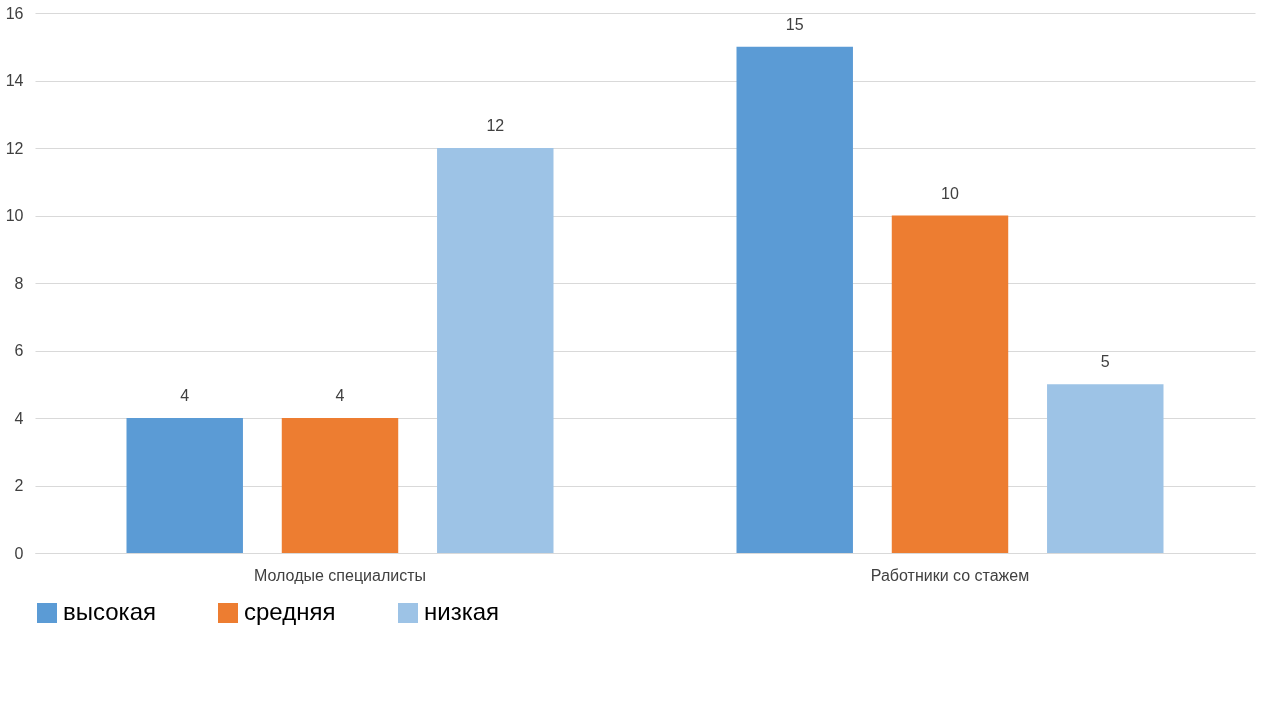 Image resolution: width=1287 pixels, height=704 pixels. I want to click on data-label: 12, so click(495, 125).